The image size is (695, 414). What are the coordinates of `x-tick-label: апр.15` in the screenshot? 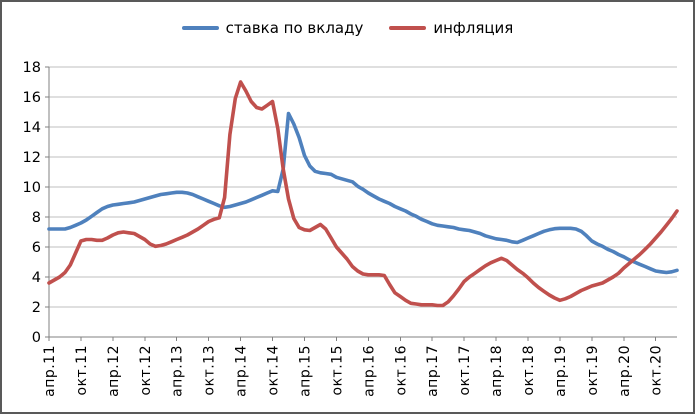 It's located at (305, 371).